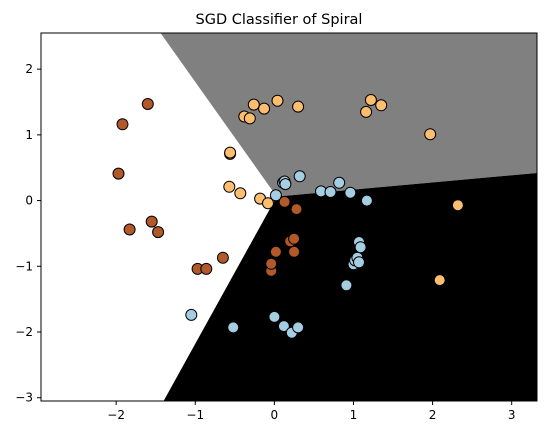 Image resolution: width=549 pixels, height=435 pixels. Describe the element at coordinates (275, 415) in the screenshot. I see `x-tick-label: 0` at that location.